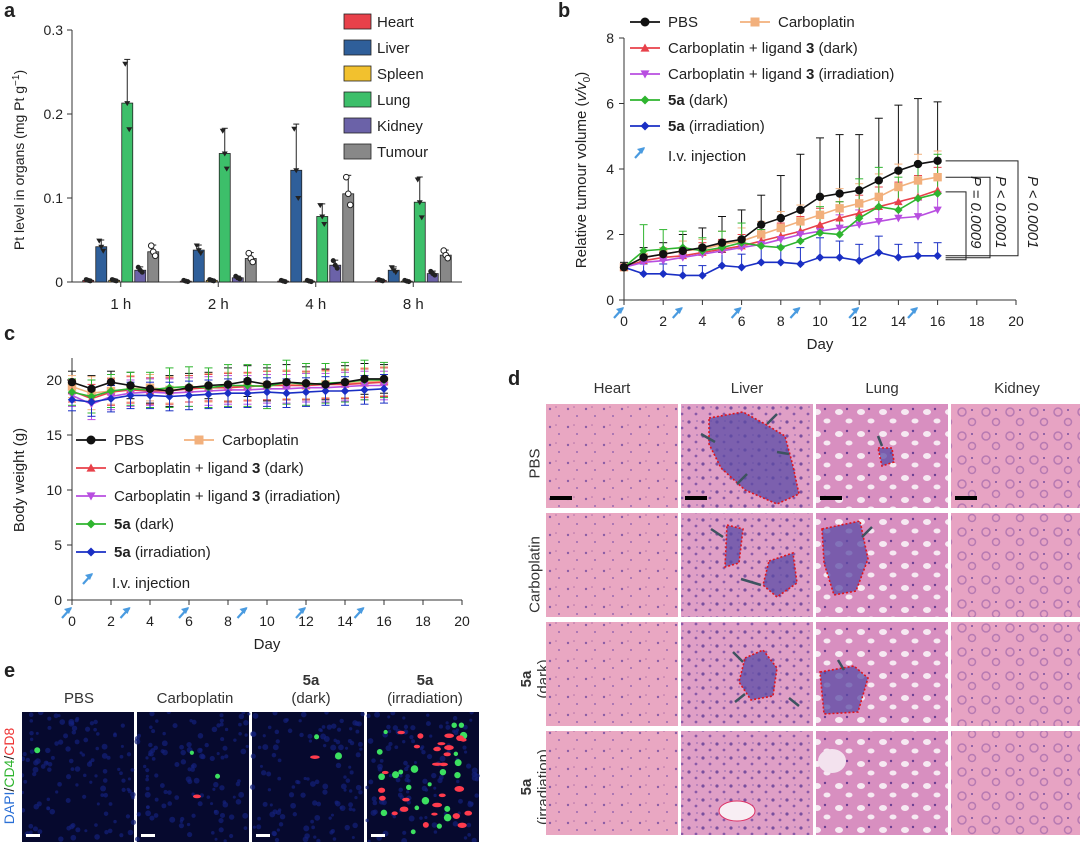 The width and height of the screenshot is (1080, 852). Describe the element at coordinates (899, 321) in the screenshot. I see `x-tick-label: 14` at that location.